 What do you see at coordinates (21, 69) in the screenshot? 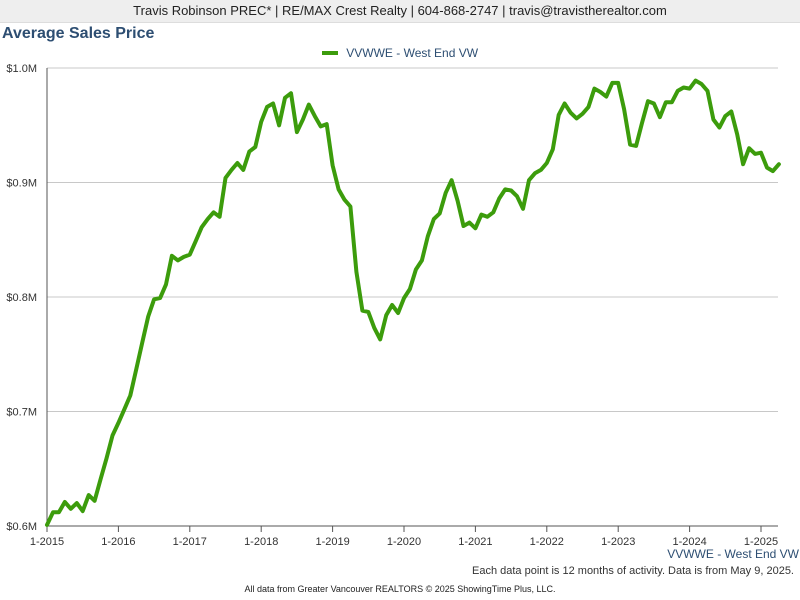
I see `y-tick-label: $1.0M` at bounding box center [21, 69].